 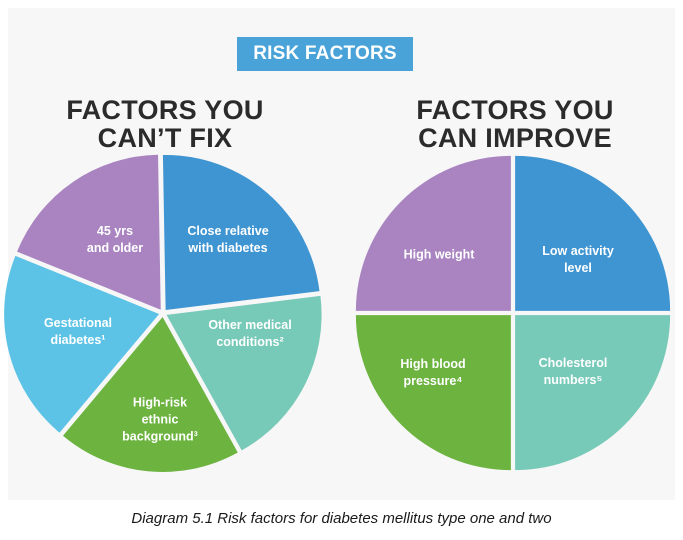 I want to click on label-gestational: Gestational diabetes¹, so click(x=78, y=331).